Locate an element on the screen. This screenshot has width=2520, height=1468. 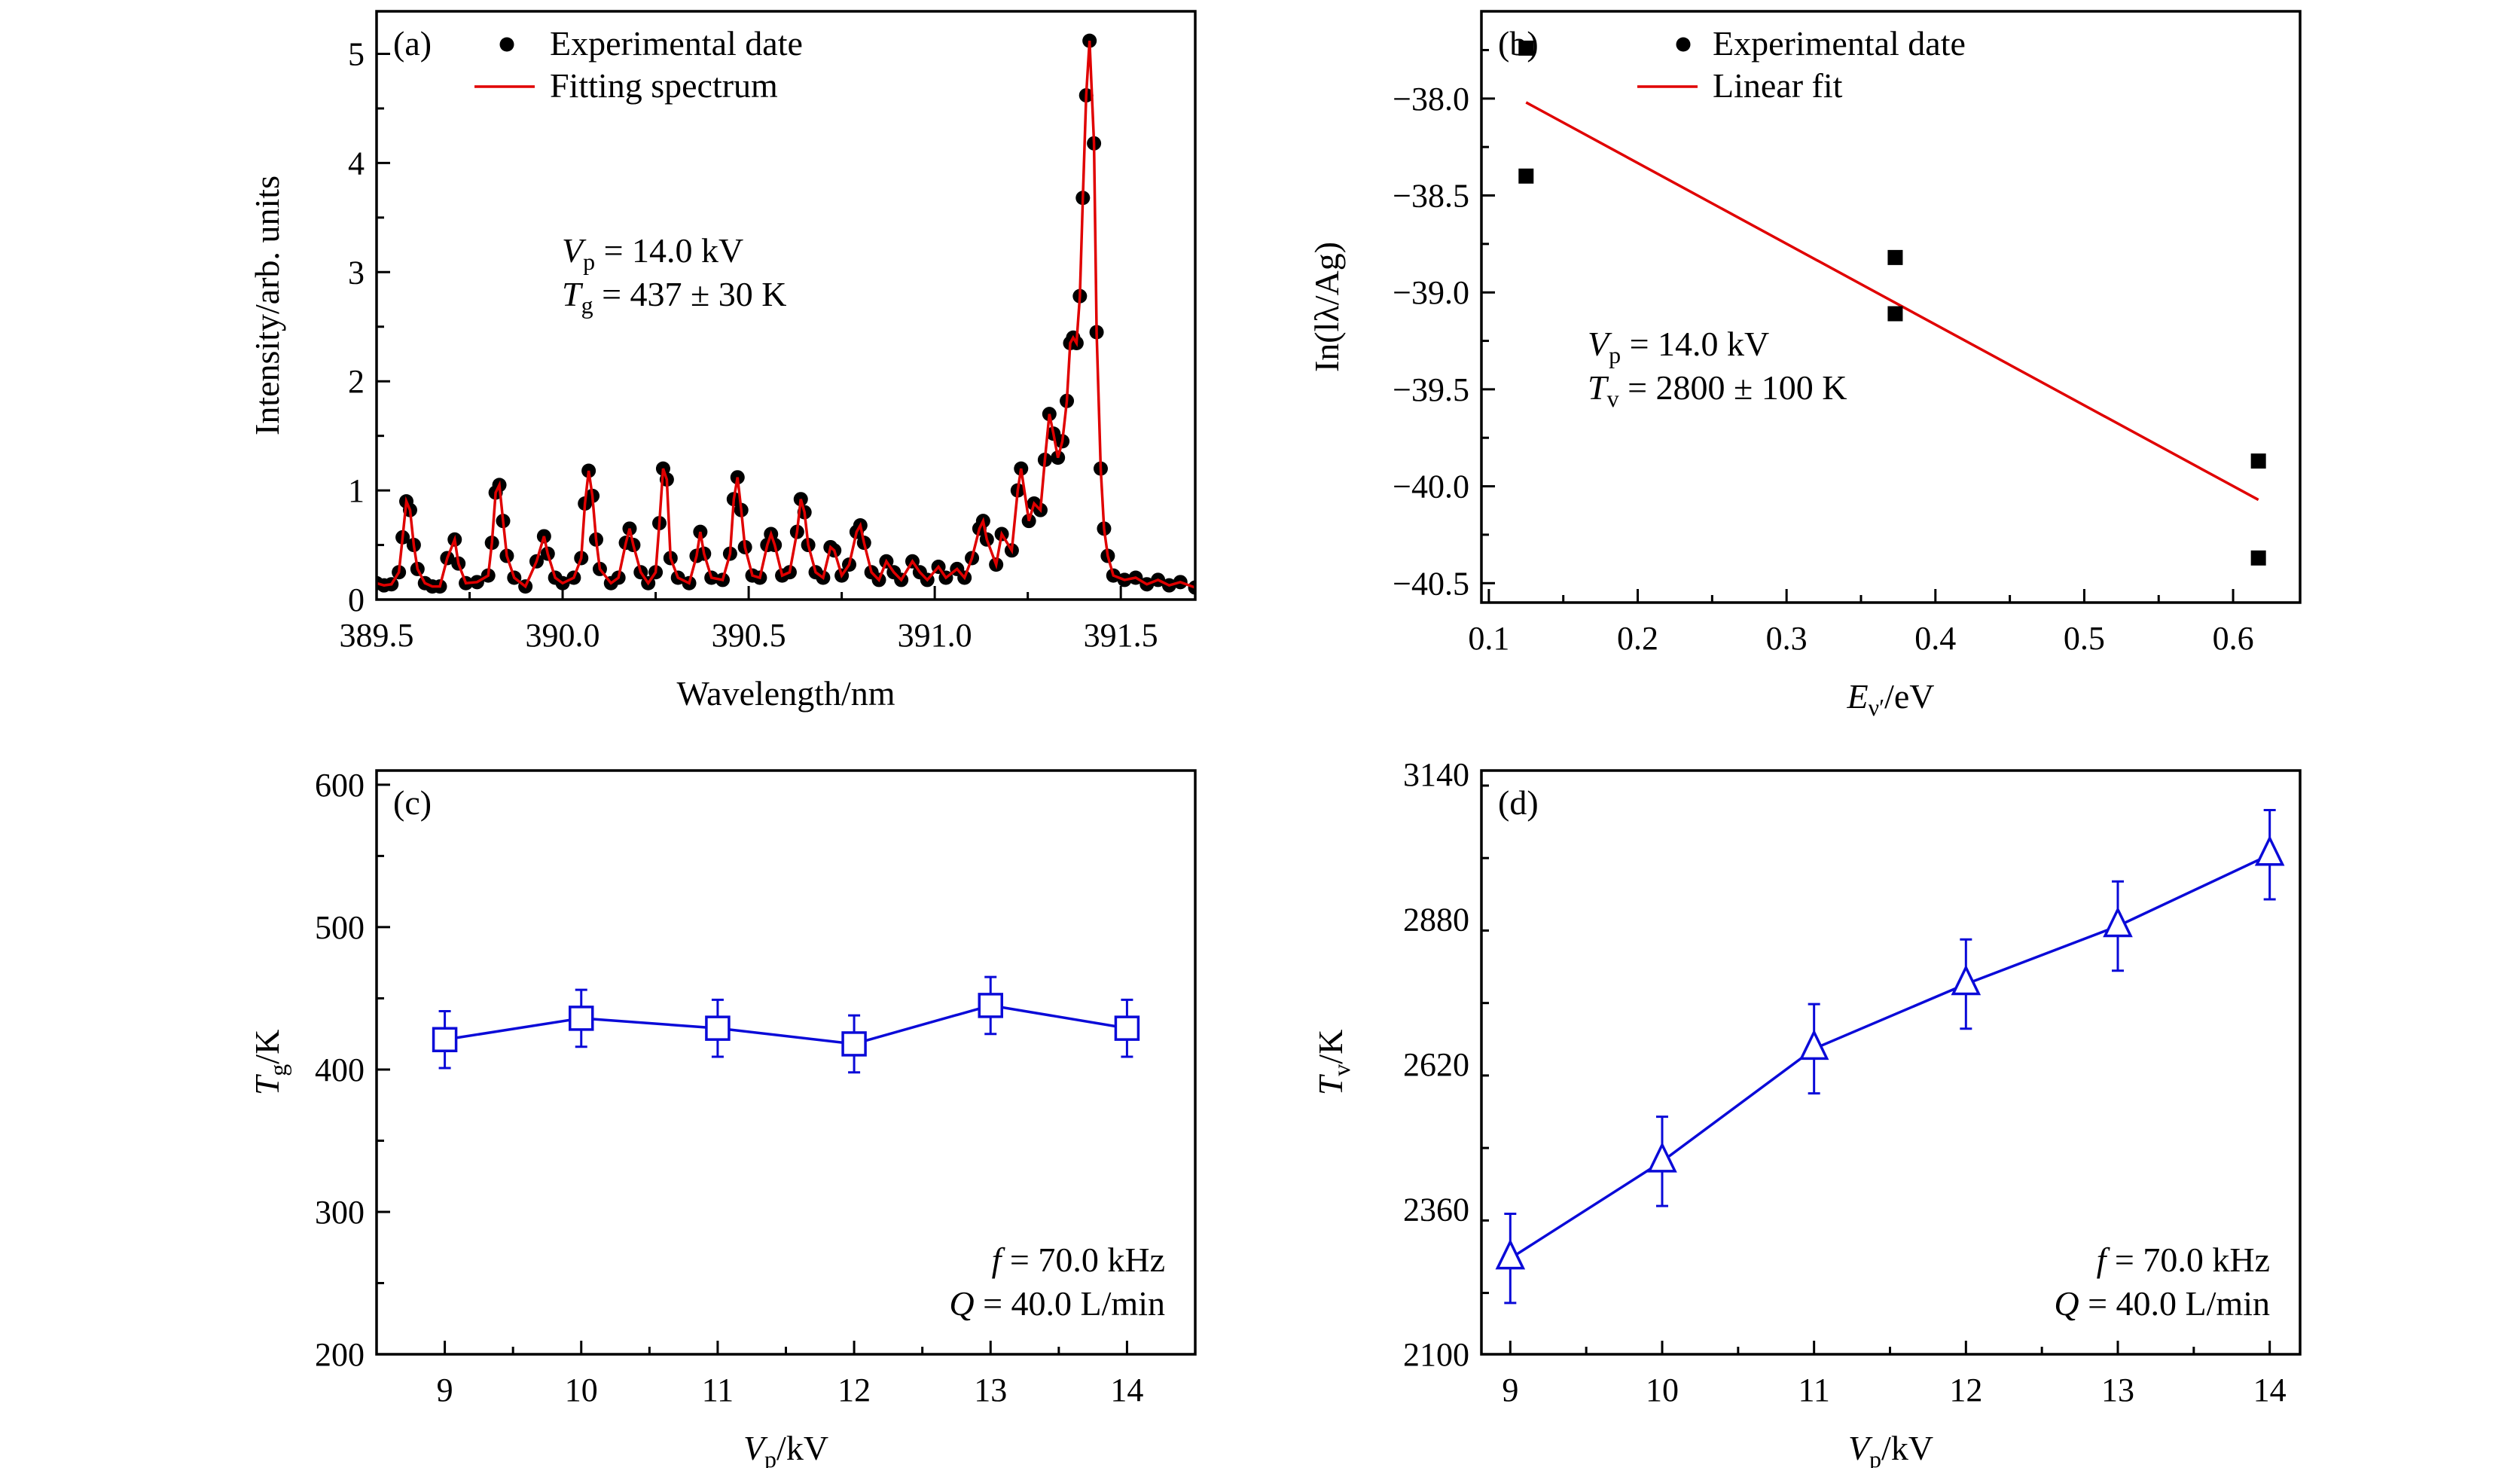
x-tick-label: 12 is located at coordinates (1965, 1390).